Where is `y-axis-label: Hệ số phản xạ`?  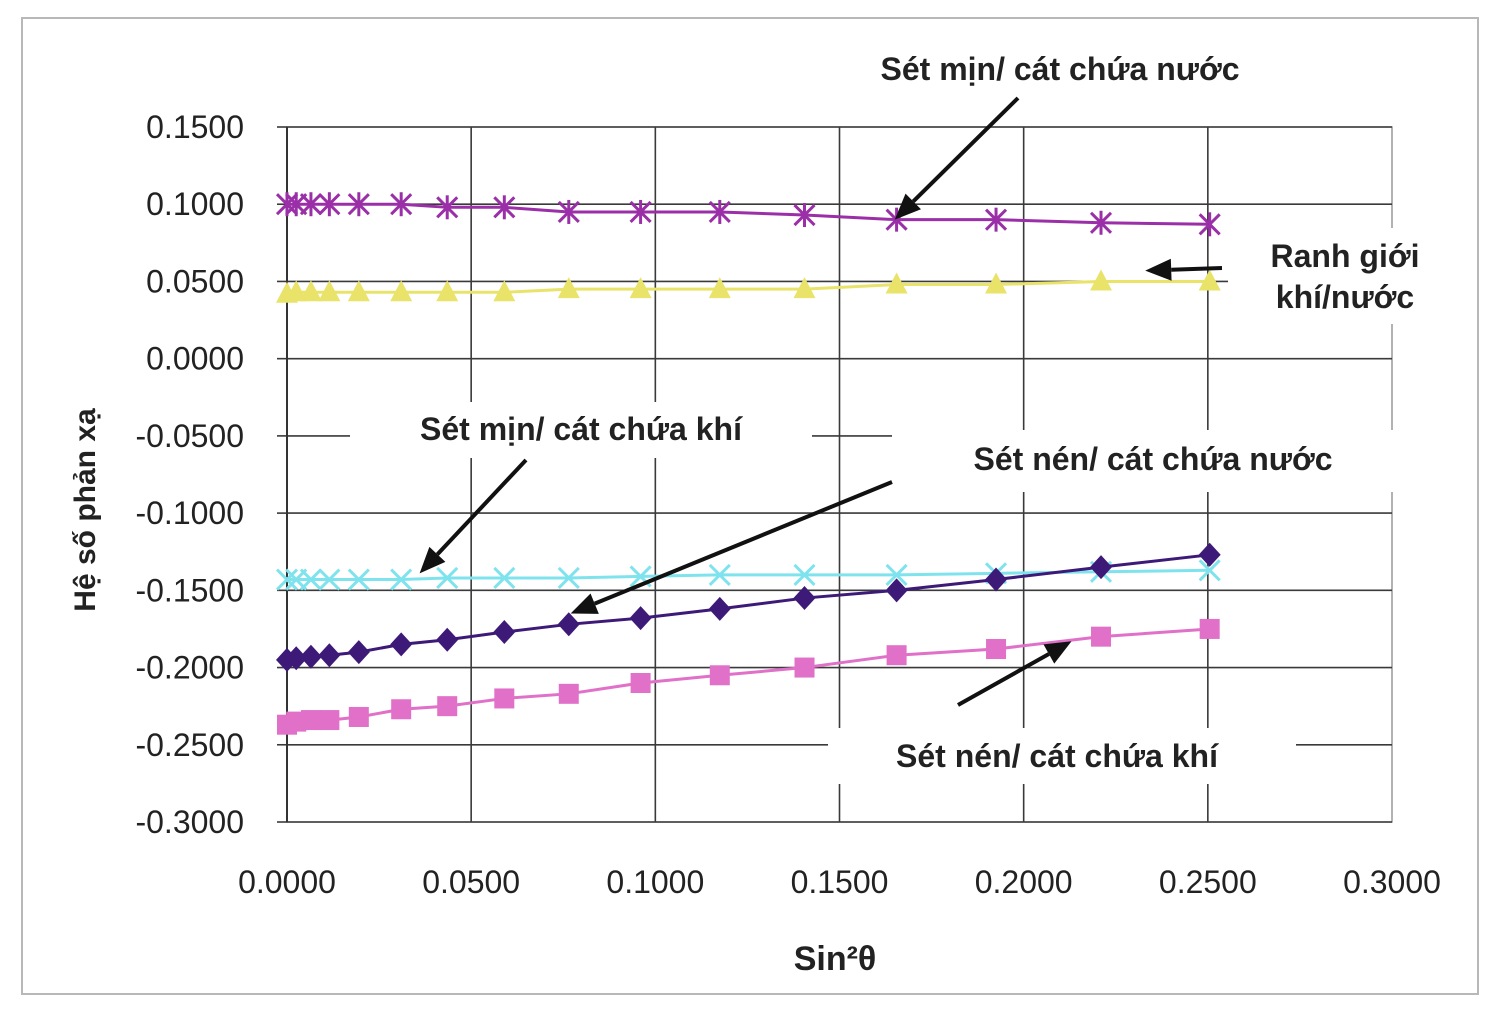 y-axis-label: Hệ số phản xạ is located at coordinates (85, 510).